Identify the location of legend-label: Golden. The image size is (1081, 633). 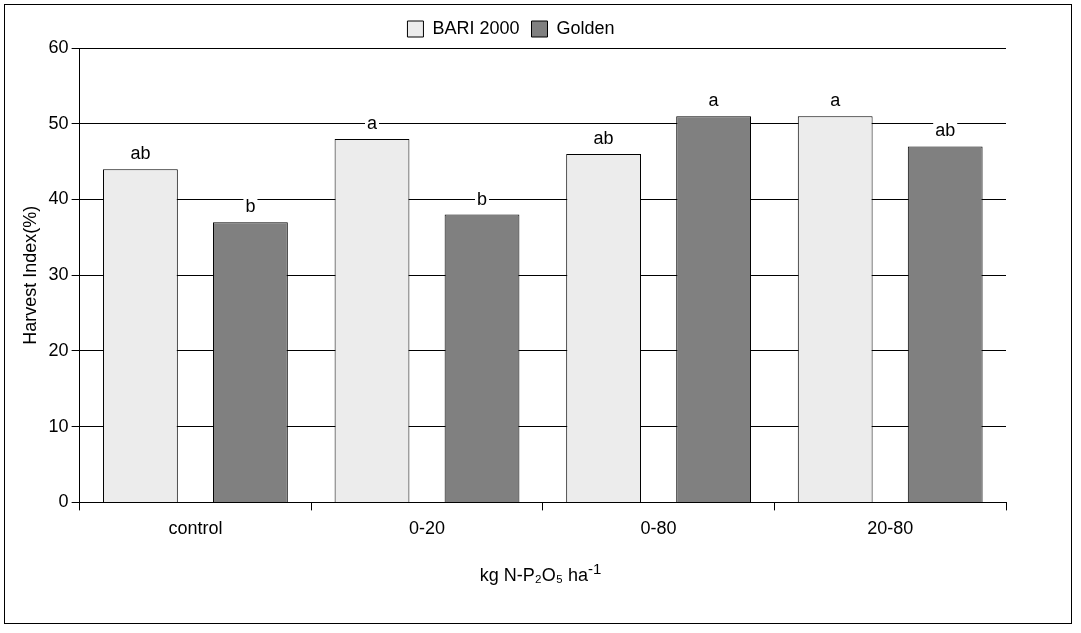
(585, 27).